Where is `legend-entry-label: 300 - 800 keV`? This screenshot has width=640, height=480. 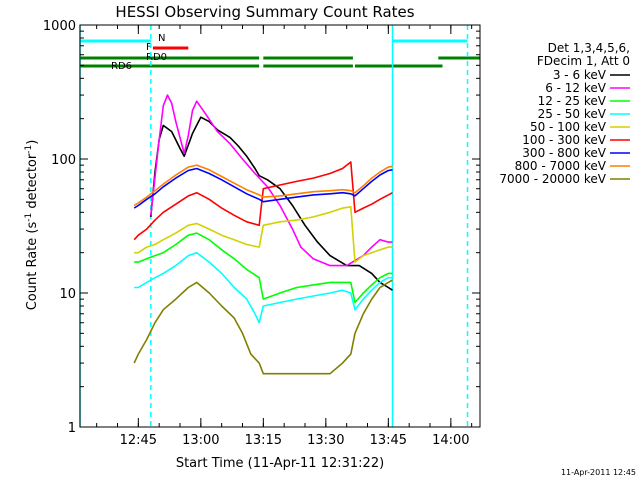 legend-entry-label: 300 - 800 keV is located at coordinates (564, 153).